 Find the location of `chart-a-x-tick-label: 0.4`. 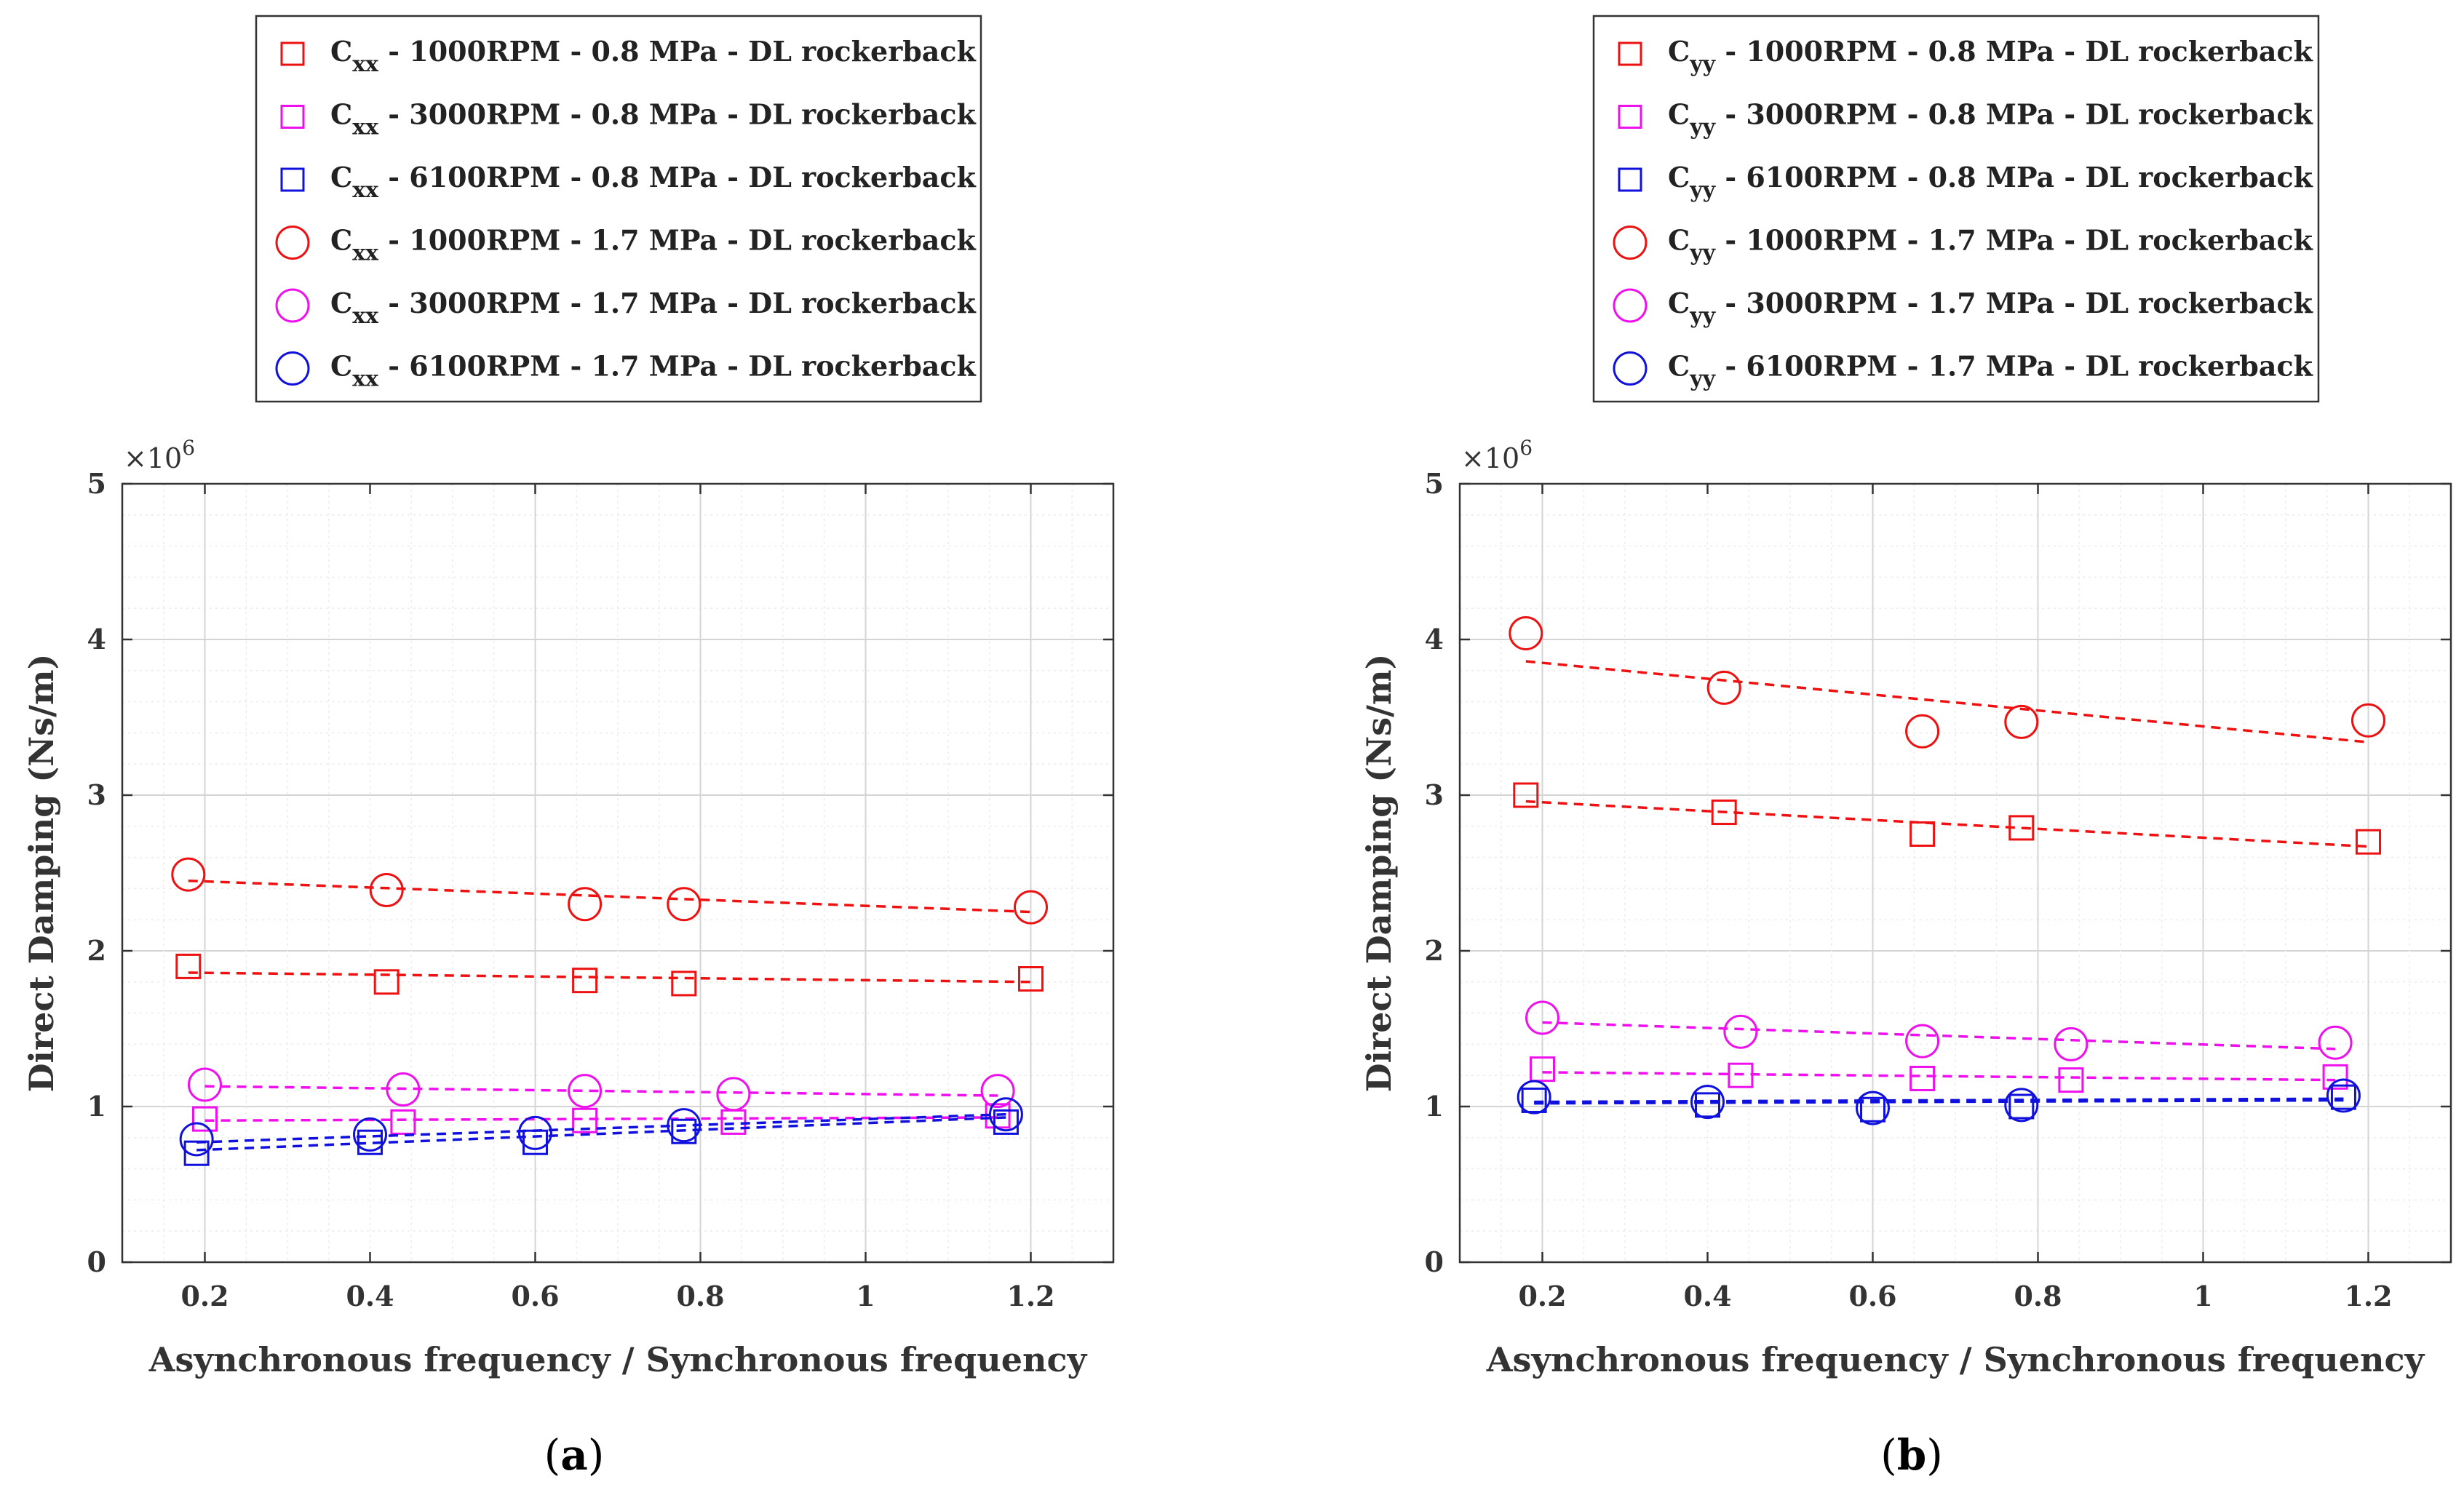

chart-a-x-tick-label: 0.4 is located at coordinates (370, 1296).